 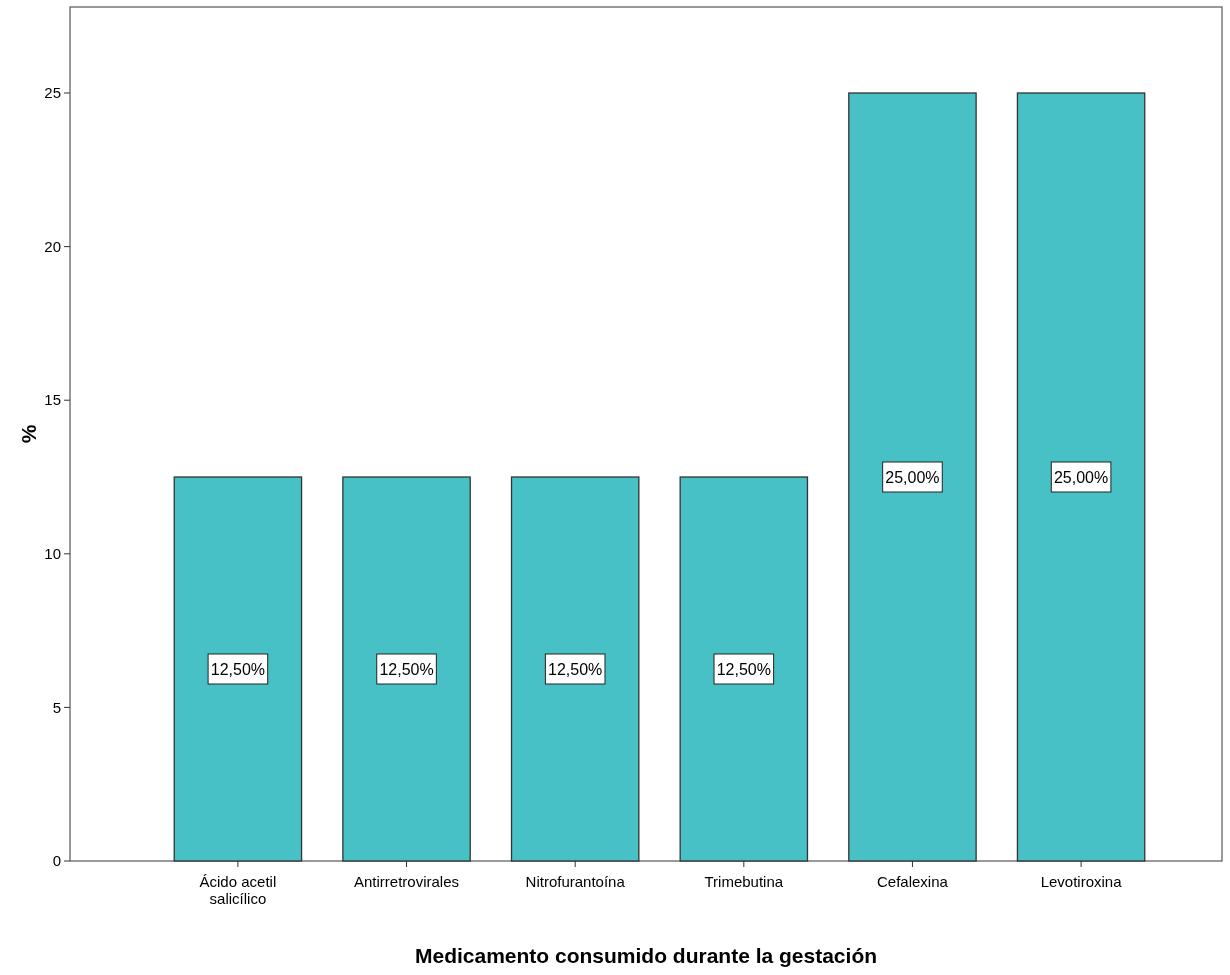 I want to click on x-tick-label: Nitrofurantoína, so click(x=575, y=881).